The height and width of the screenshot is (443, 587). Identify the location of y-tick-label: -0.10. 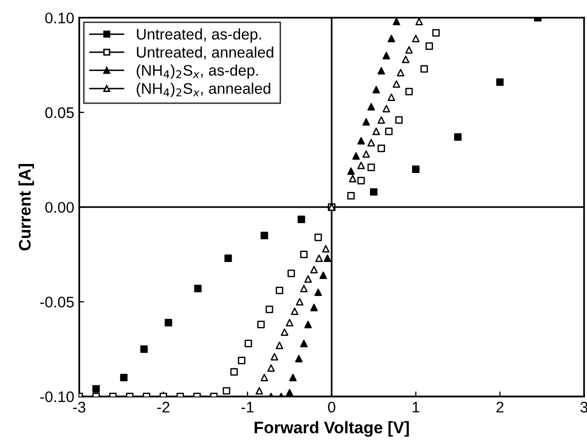
(57, 396).